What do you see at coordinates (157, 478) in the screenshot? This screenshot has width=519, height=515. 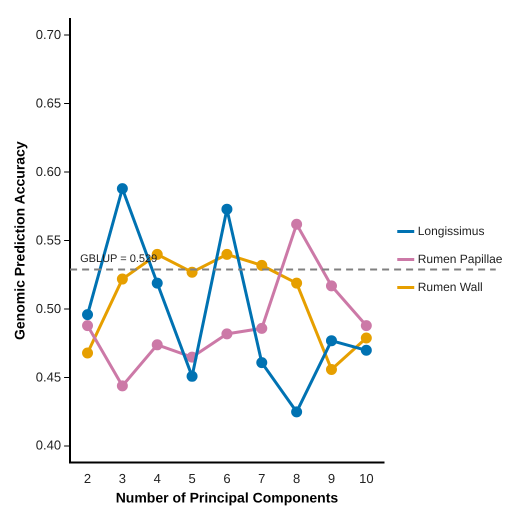 I see `x-tick-label: 4` at bounding box center [157, 478].